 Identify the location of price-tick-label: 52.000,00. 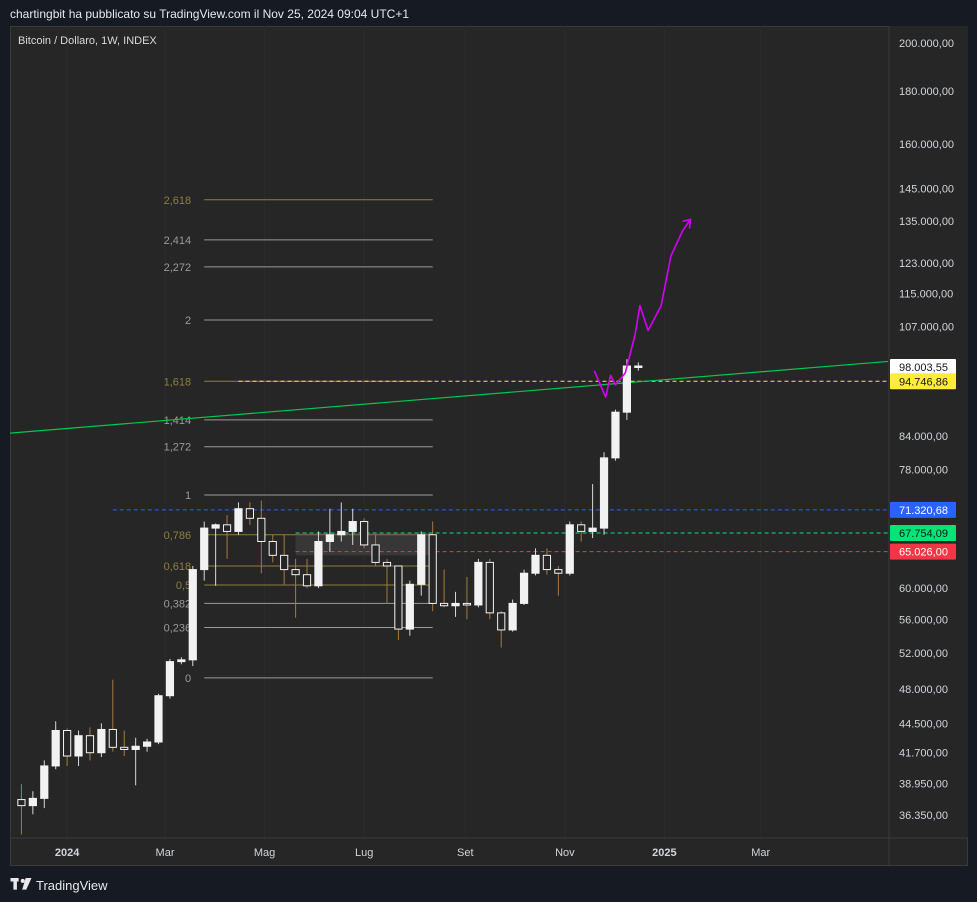
(923, 654).